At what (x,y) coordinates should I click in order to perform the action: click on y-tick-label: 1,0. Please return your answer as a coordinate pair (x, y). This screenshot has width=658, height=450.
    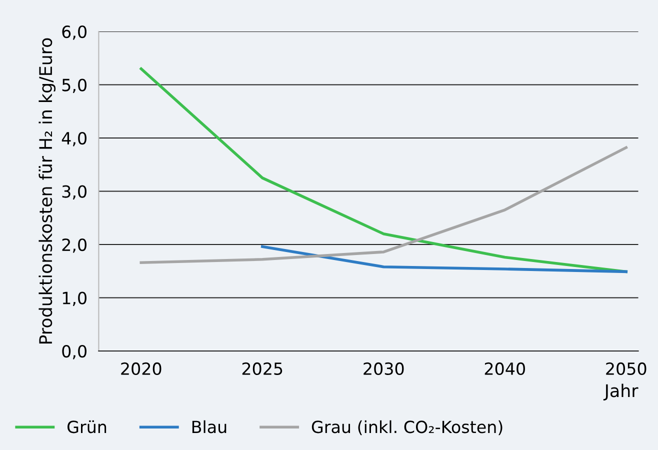
    Looking at the image, I should click on (74, 299).